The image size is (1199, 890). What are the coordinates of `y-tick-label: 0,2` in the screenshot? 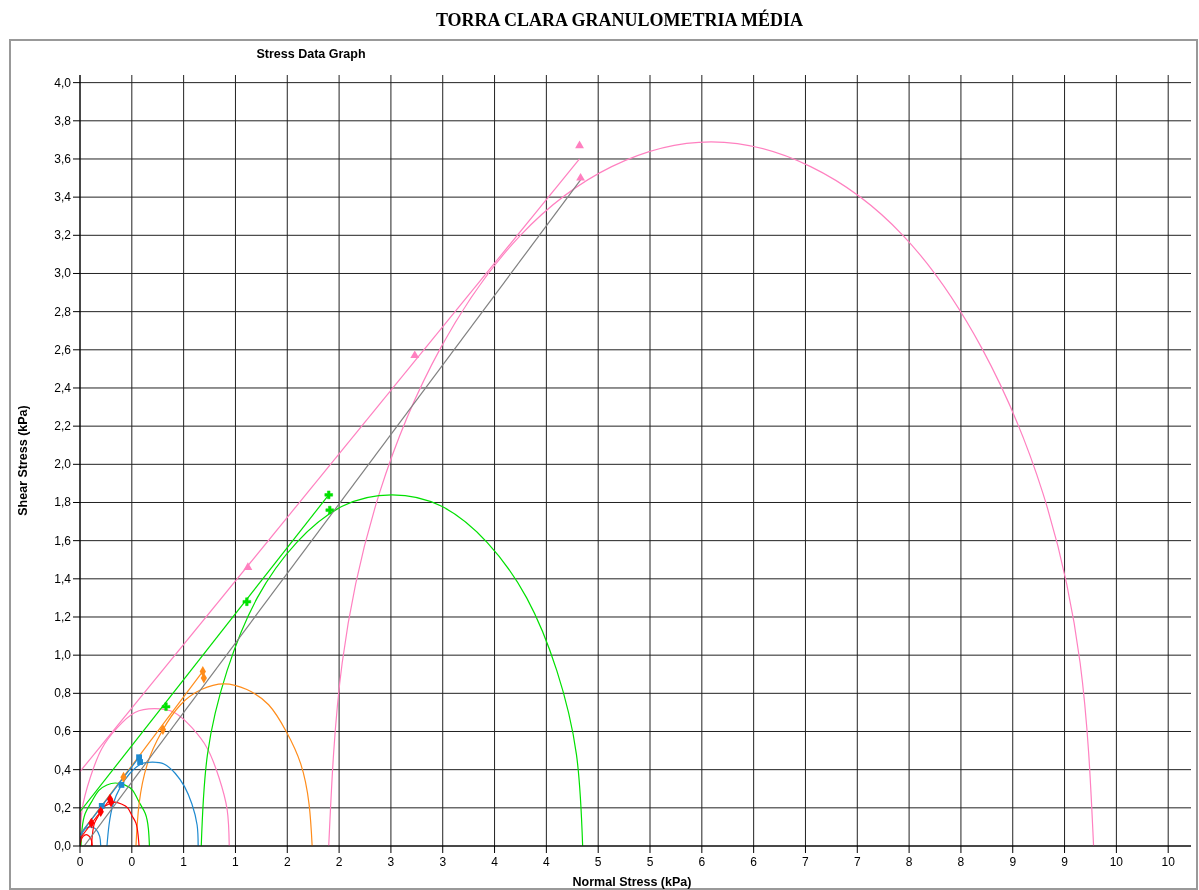 It's located at (63, 807).